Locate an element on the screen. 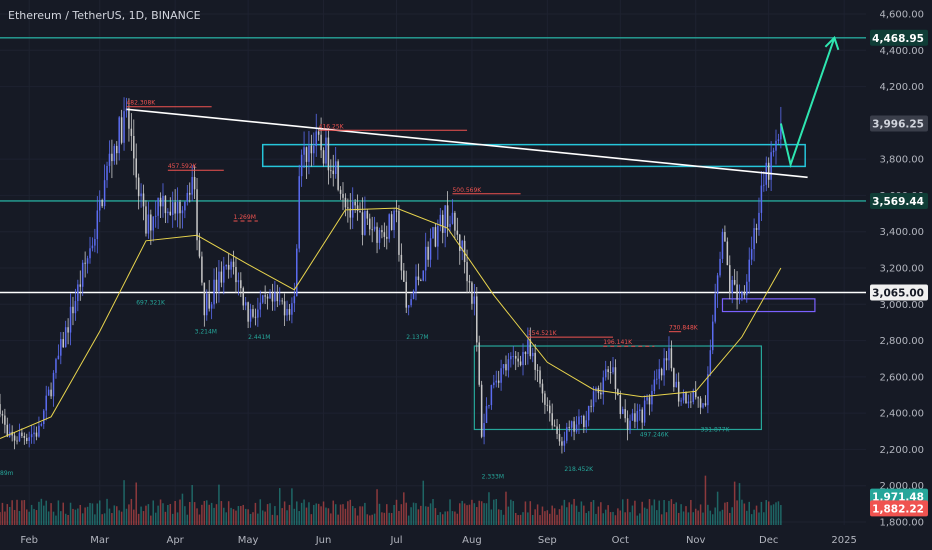 The height and width of the screenshot is (550, 932). volume-annotation: 2.441M is located at coordinates (259, 337).